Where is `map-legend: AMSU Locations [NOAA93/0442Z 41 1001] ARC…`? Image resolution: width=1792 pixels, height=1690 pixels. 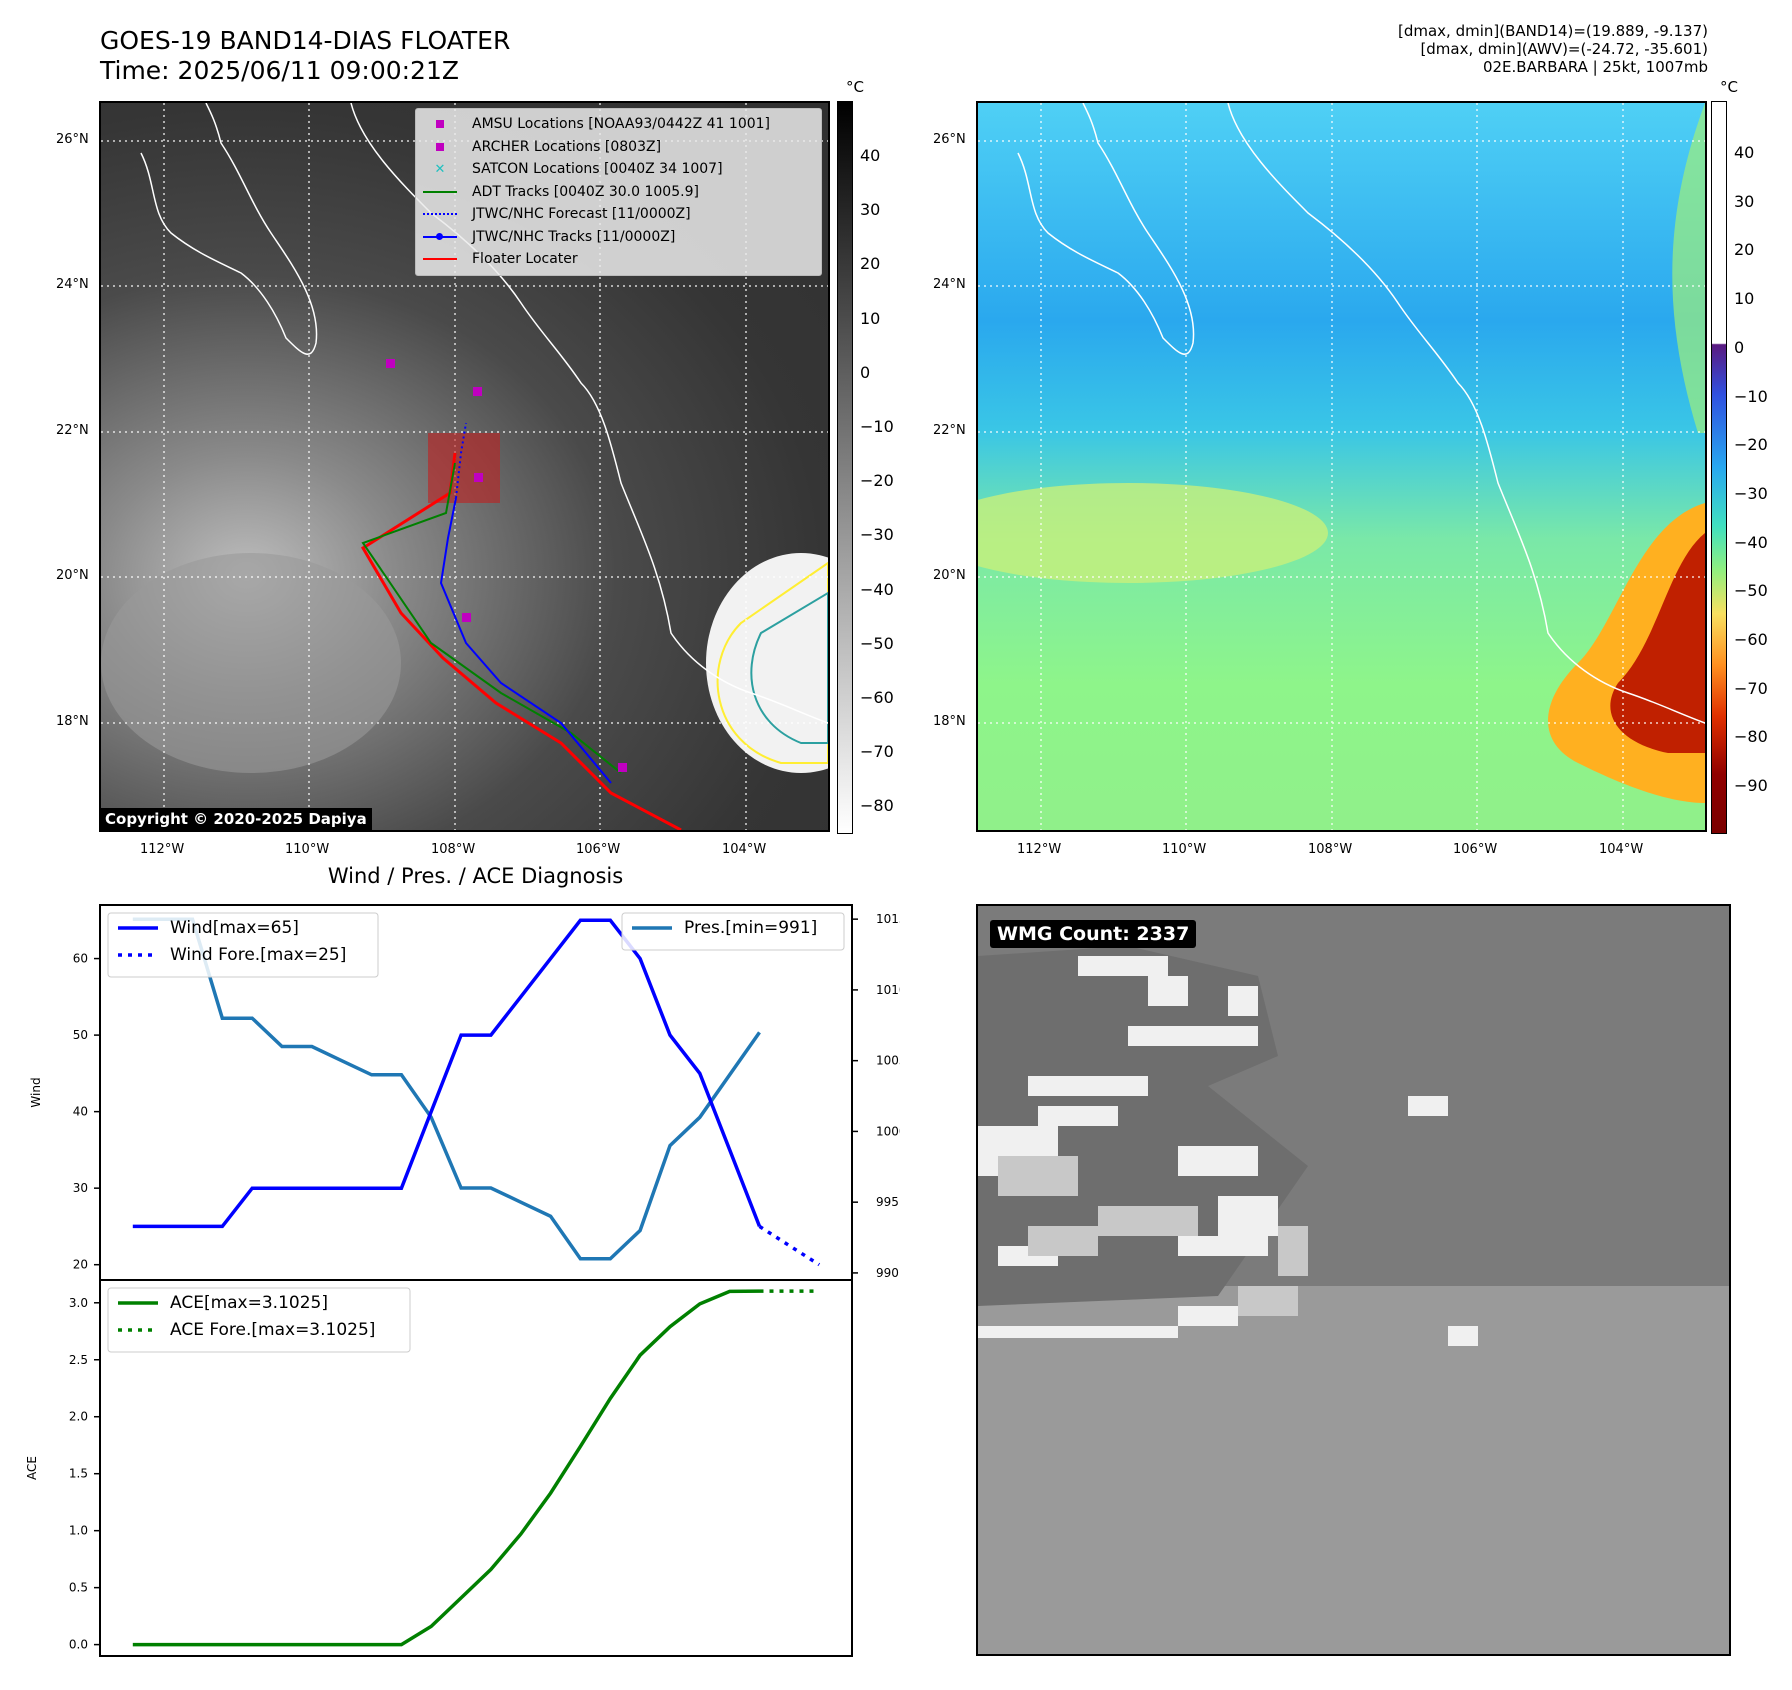
map-legend: AMSU Locations [NOAA93/0442Z 41 1001] ARC… is located at coordinates (618, 192).